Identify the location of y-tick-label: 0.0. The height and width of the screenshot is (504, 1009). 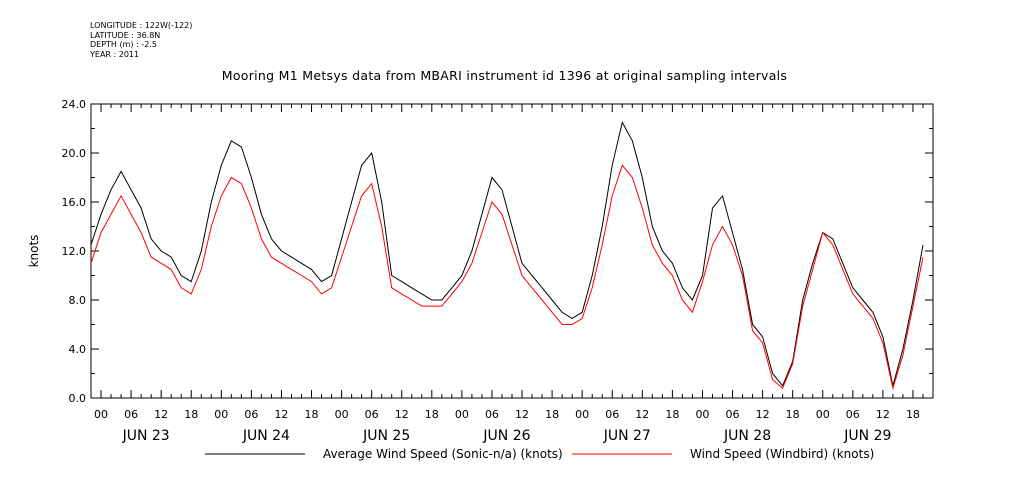
(78, 398).